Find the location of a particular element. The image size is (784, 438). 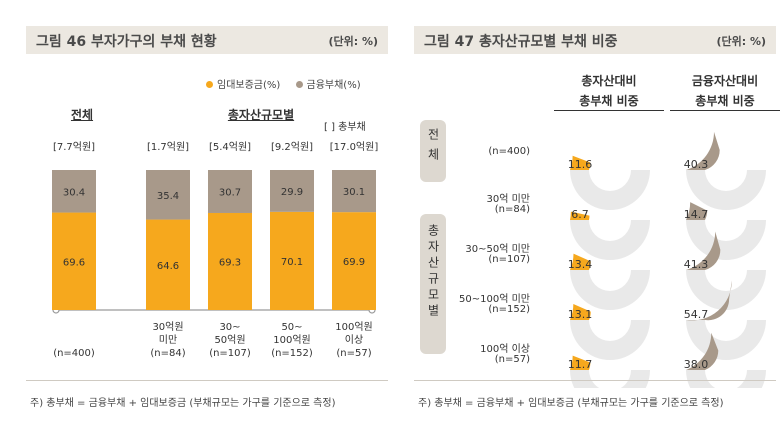

donut-value-label: 14.7 is located at coordinates (696, 214).